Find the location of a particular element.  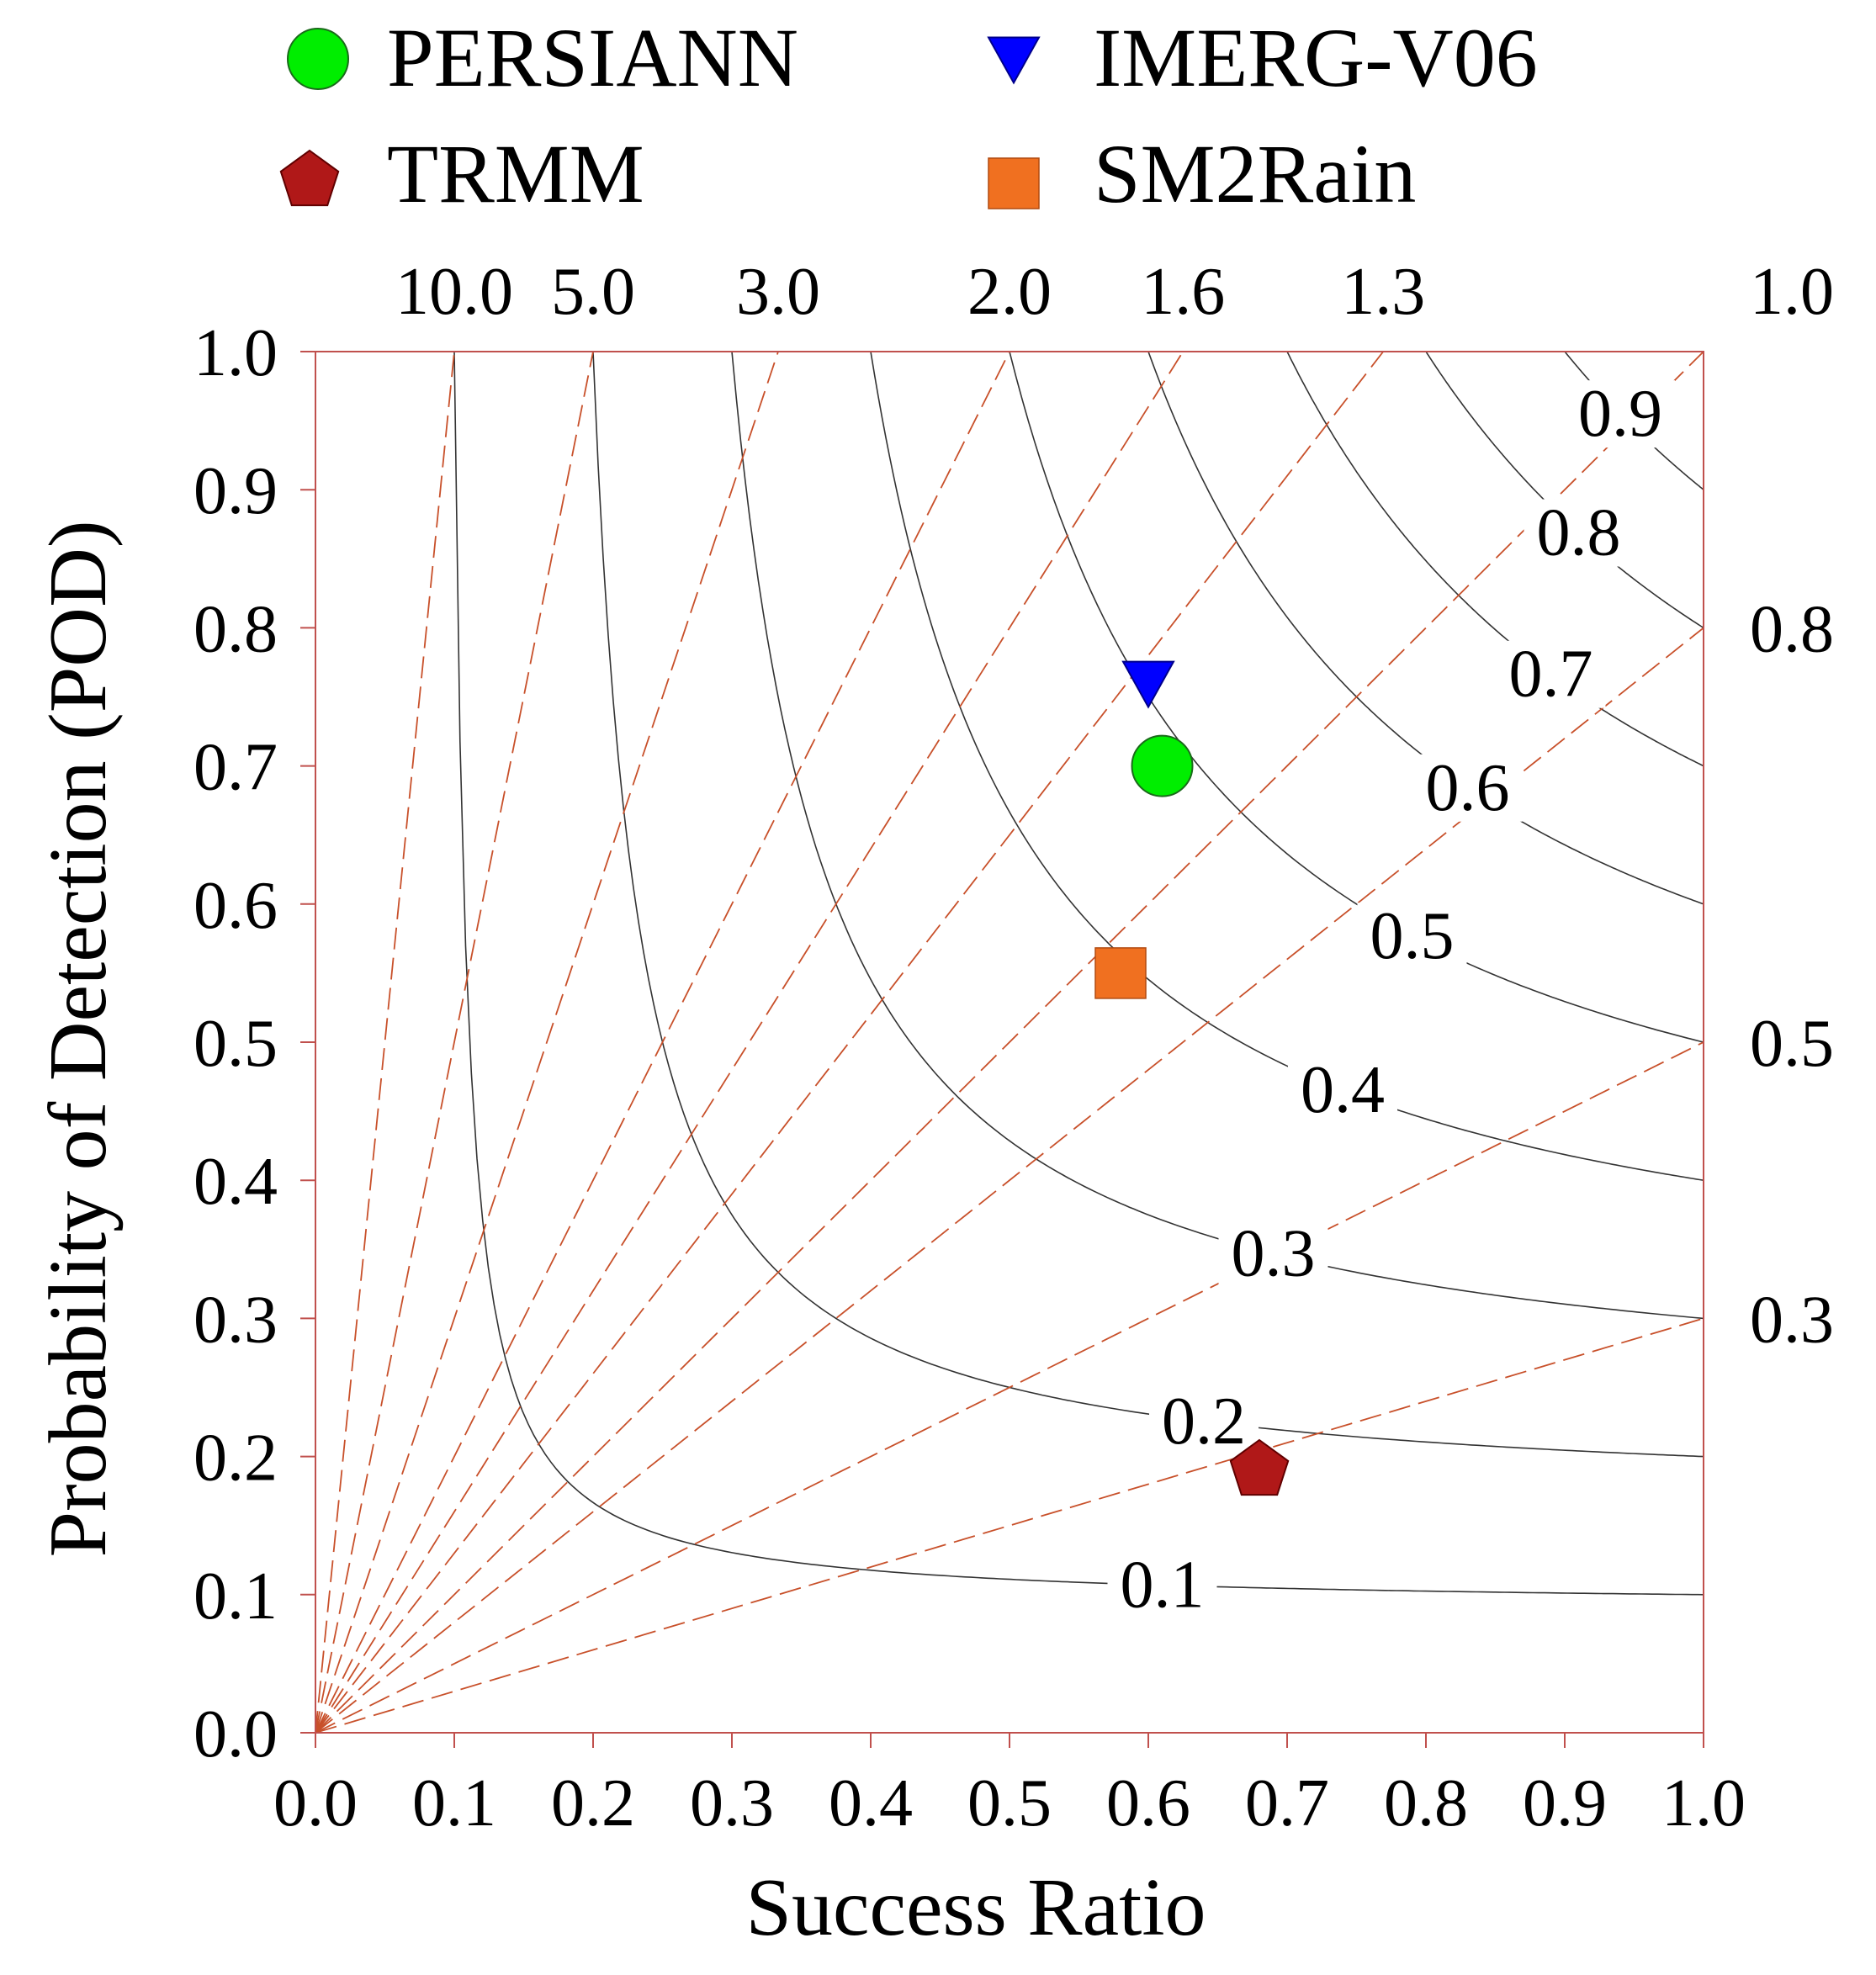

x-axis-title: Success Ratio is located at coordinates (975, 1907).